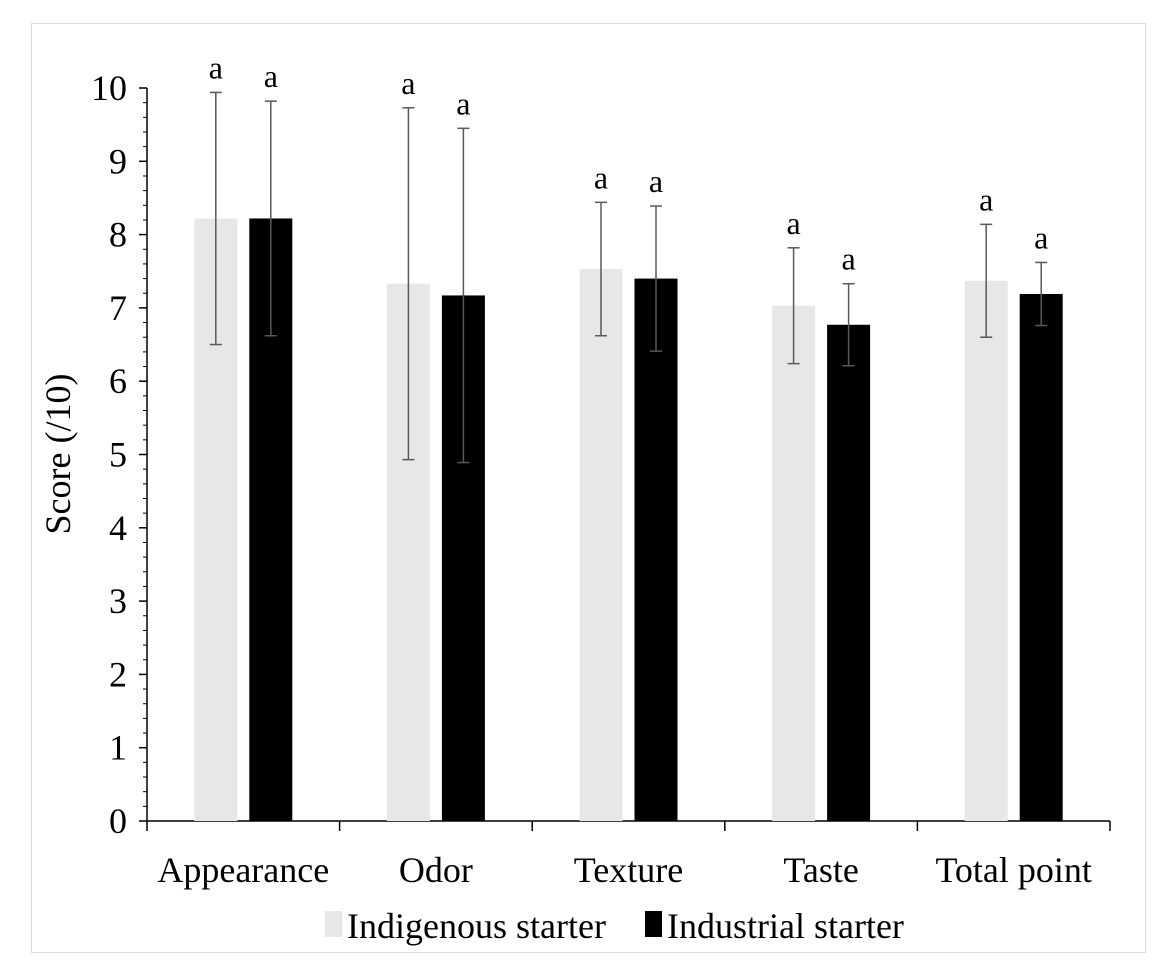 The height and width of the screenshot is (960, 1157). What do you see at coordinates (118, 161) in the screenshot?
I see `y-tick-label: 9` at bounding box center [118, 161].